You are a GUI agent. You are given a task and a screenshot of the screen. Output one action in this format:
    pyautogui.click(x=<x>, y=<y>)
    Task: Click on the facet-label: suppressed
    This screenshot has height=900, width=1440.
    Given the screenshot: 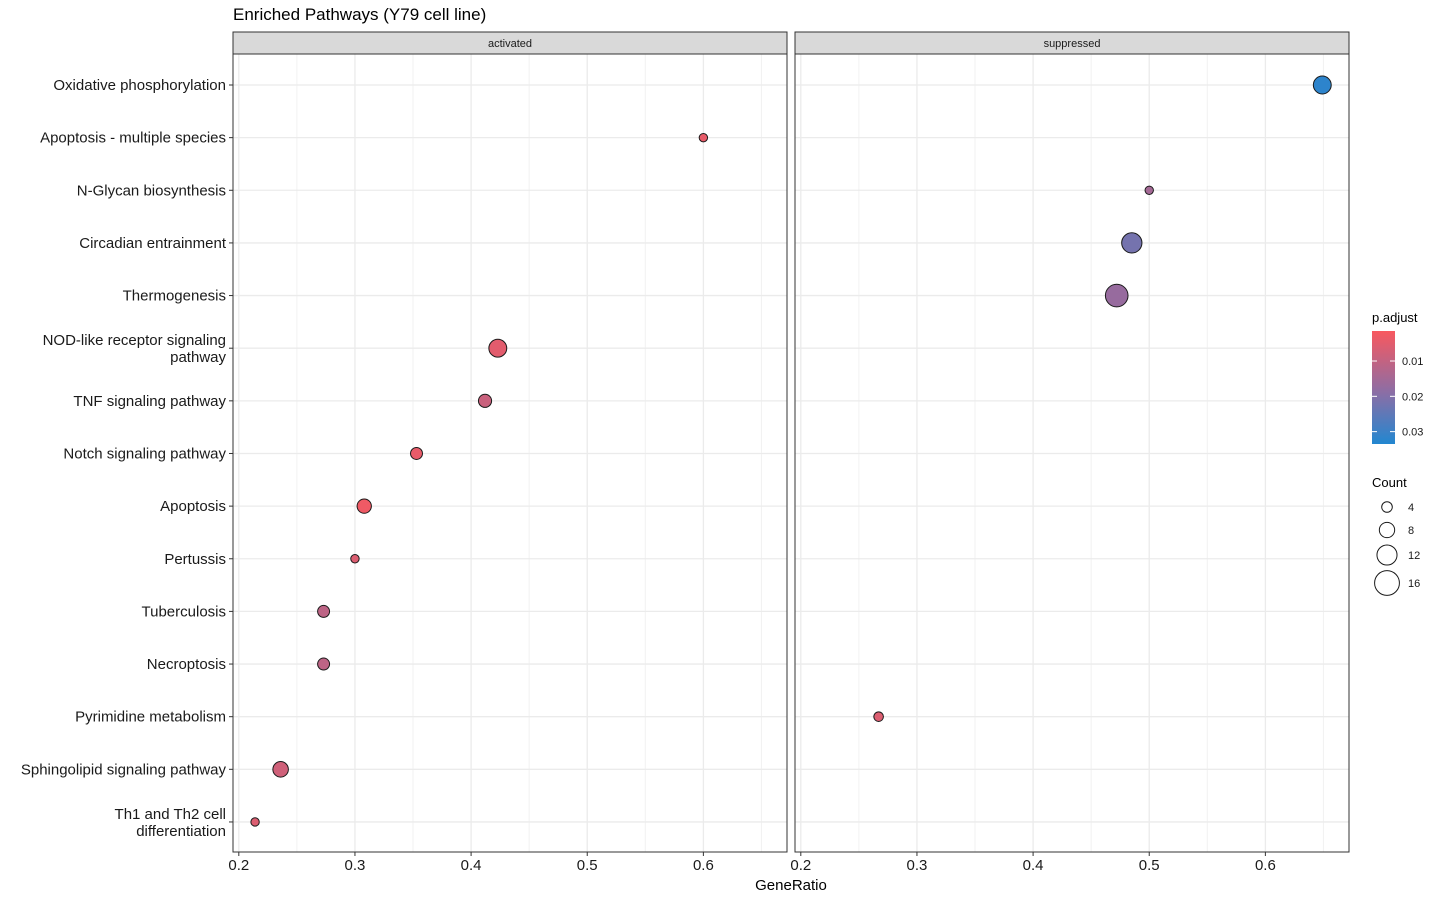 What is the action you would take?
    pyautogui.click(x=1072, y=44)
    